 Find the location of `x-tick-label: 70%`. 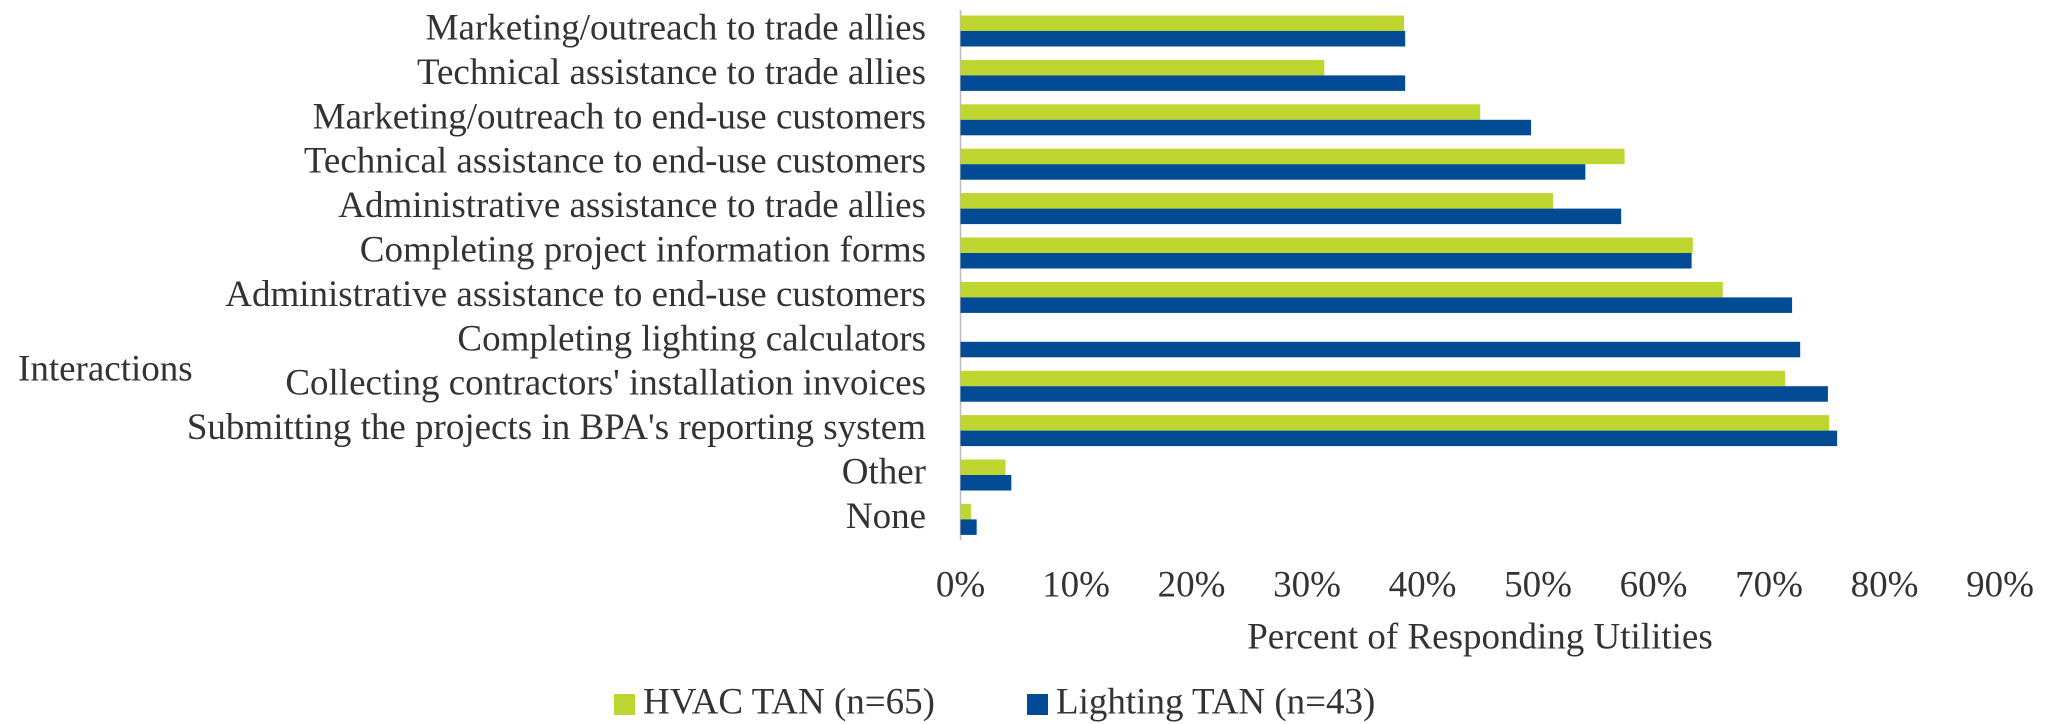

x-tick-label: 70% is located at coordinates (1769, 584).